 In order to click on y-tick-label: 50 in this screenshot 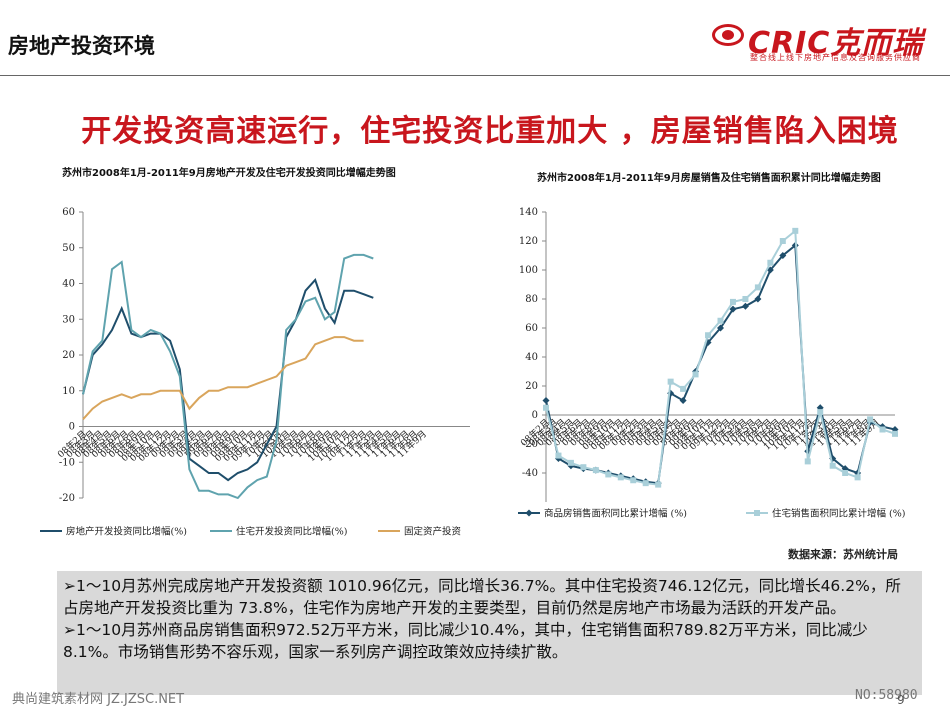, I will do `click(68, 248)`.